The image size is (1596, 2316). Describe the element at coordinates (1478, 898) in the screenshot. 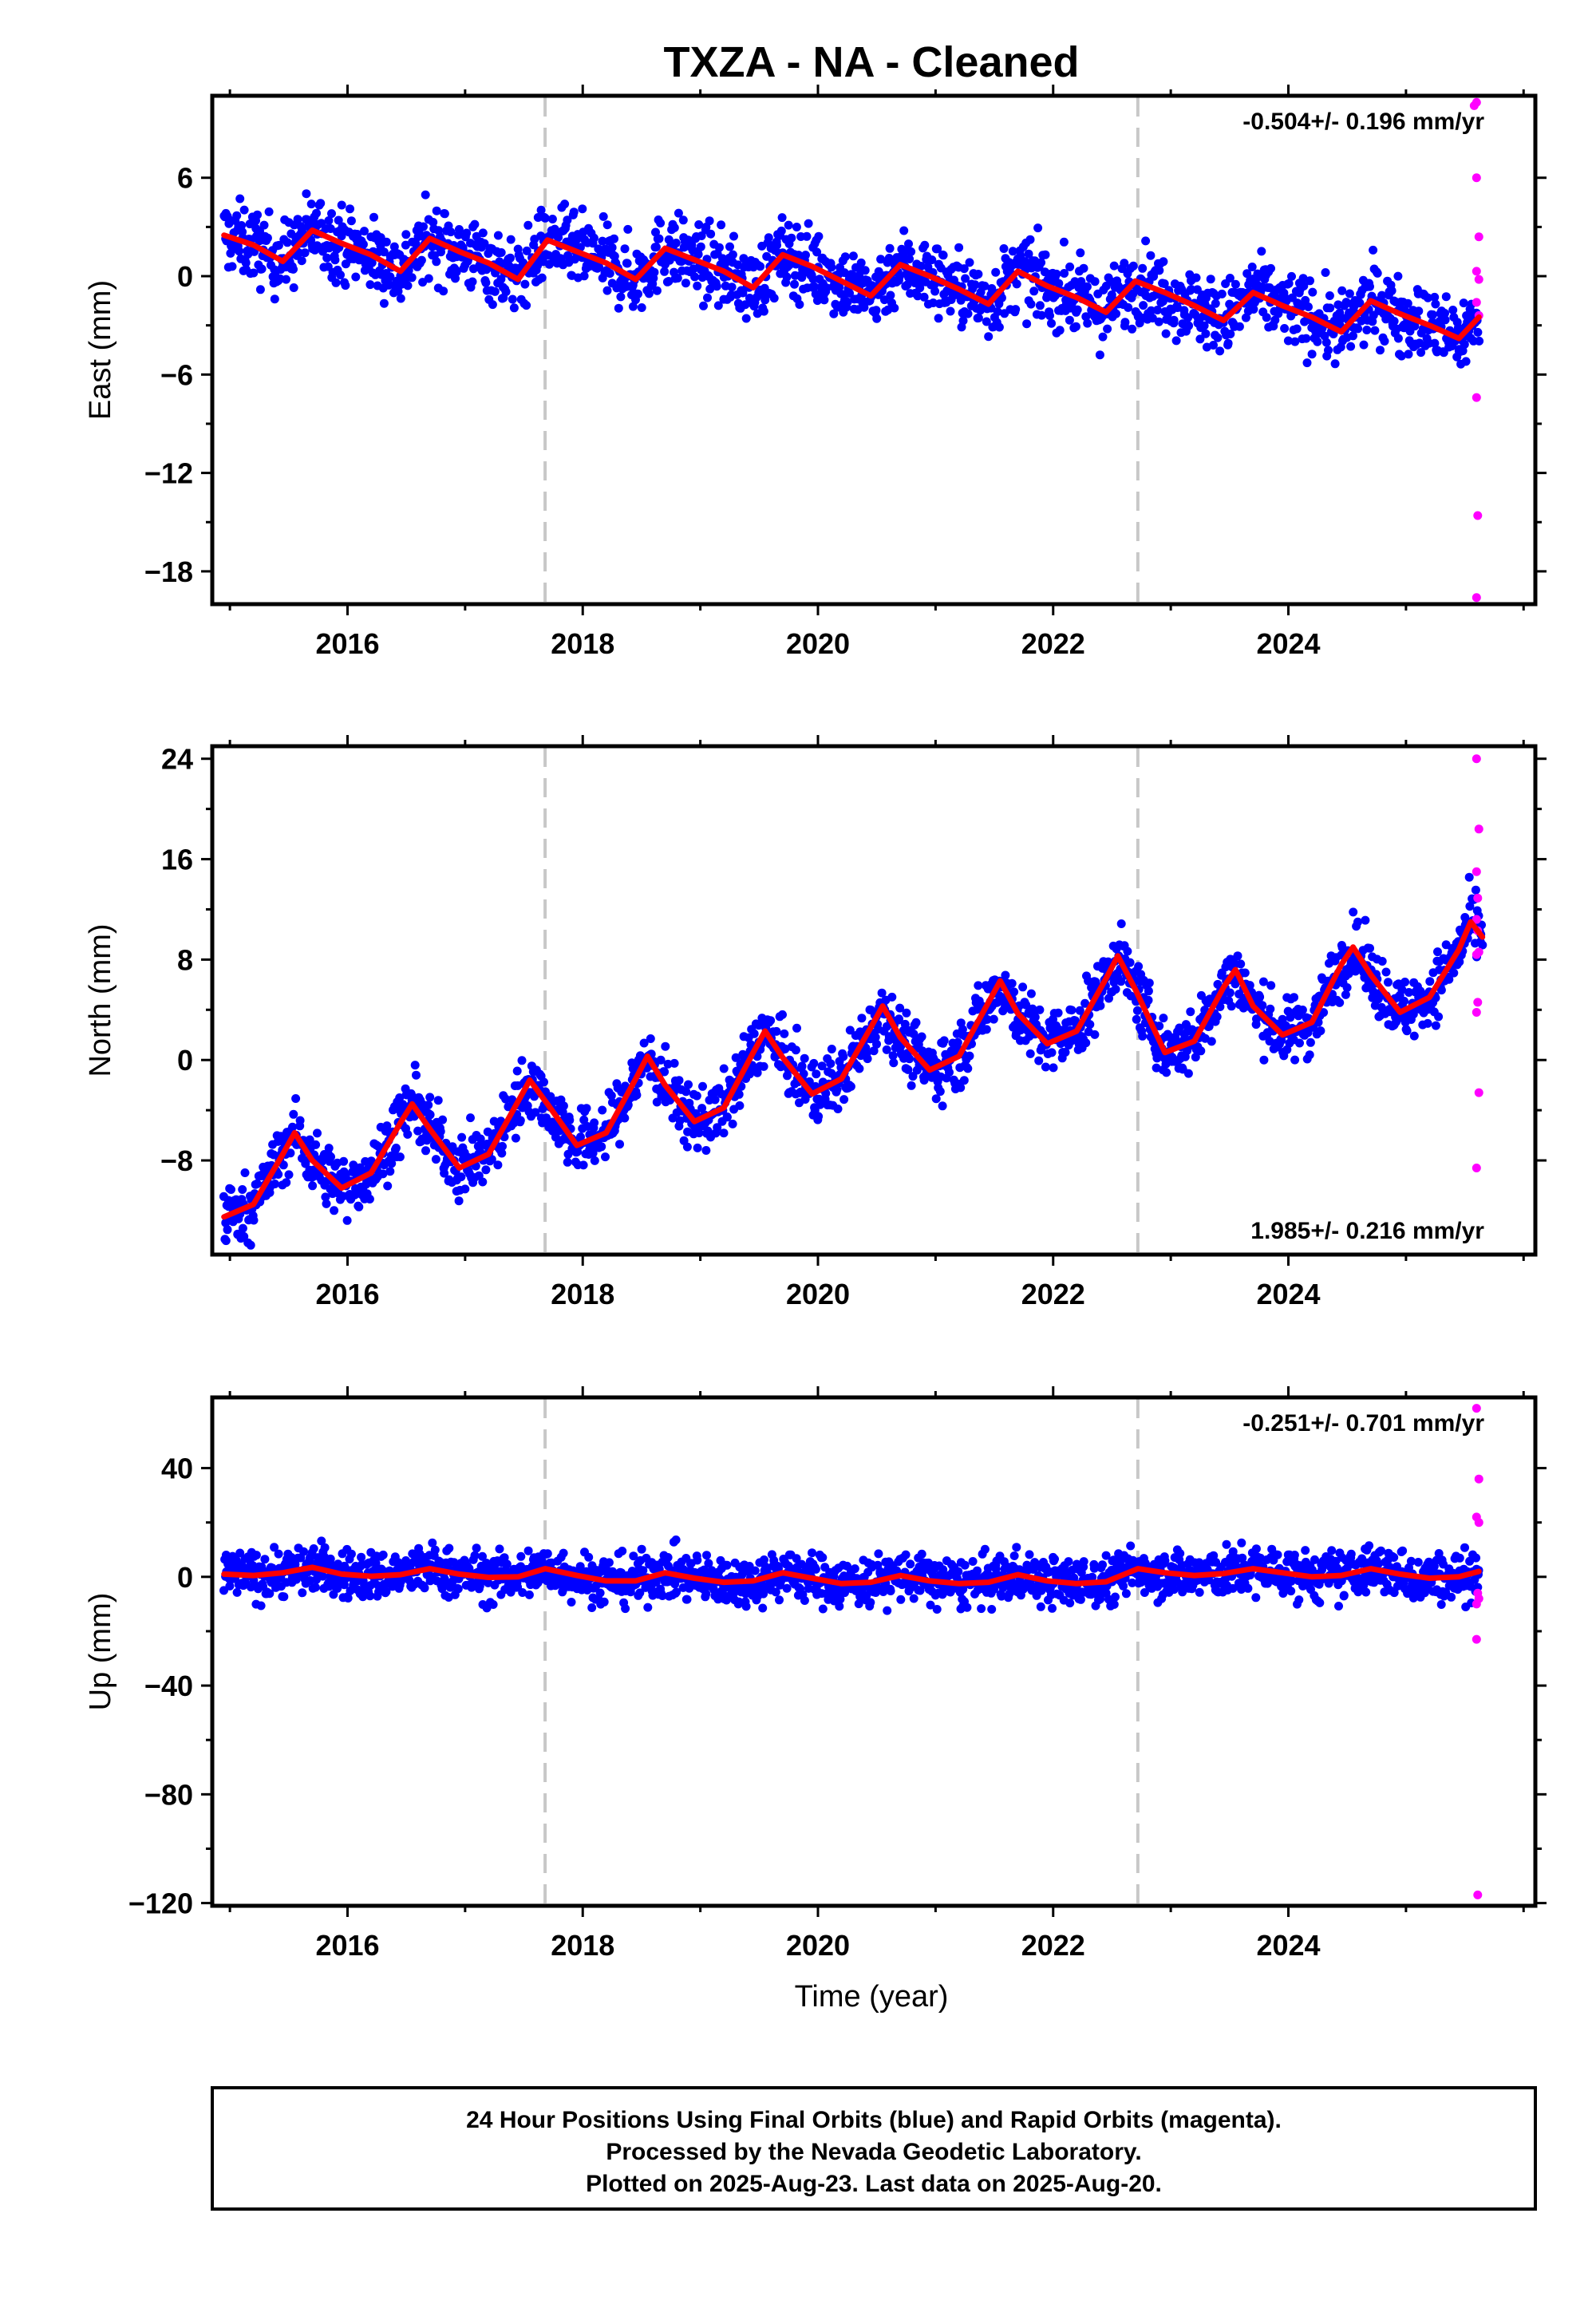

I see `rapid-orbit-point` at that location.